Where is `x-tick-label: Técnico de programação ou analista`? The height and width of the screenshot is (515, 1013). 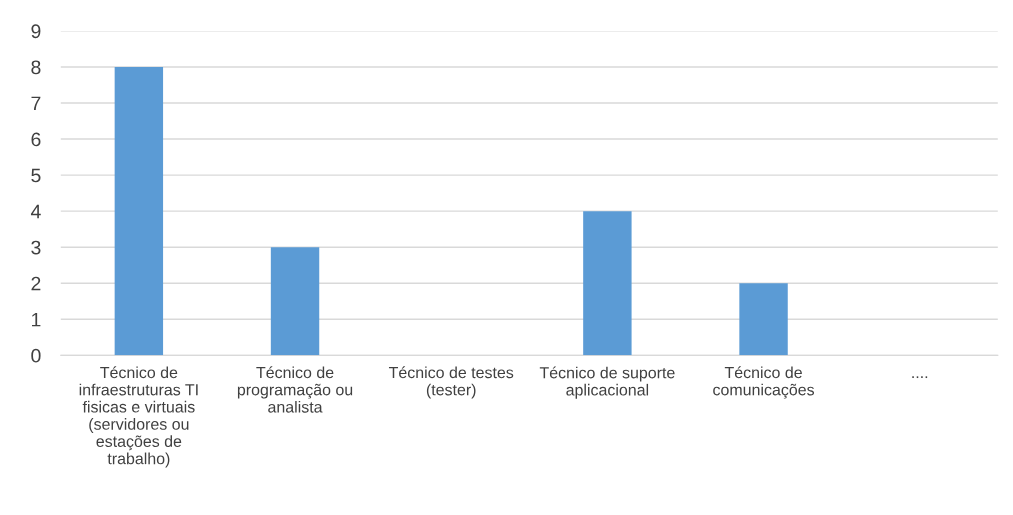 x-tick-label: Técnico de programação ou analista is located at coordinates (295, 389).